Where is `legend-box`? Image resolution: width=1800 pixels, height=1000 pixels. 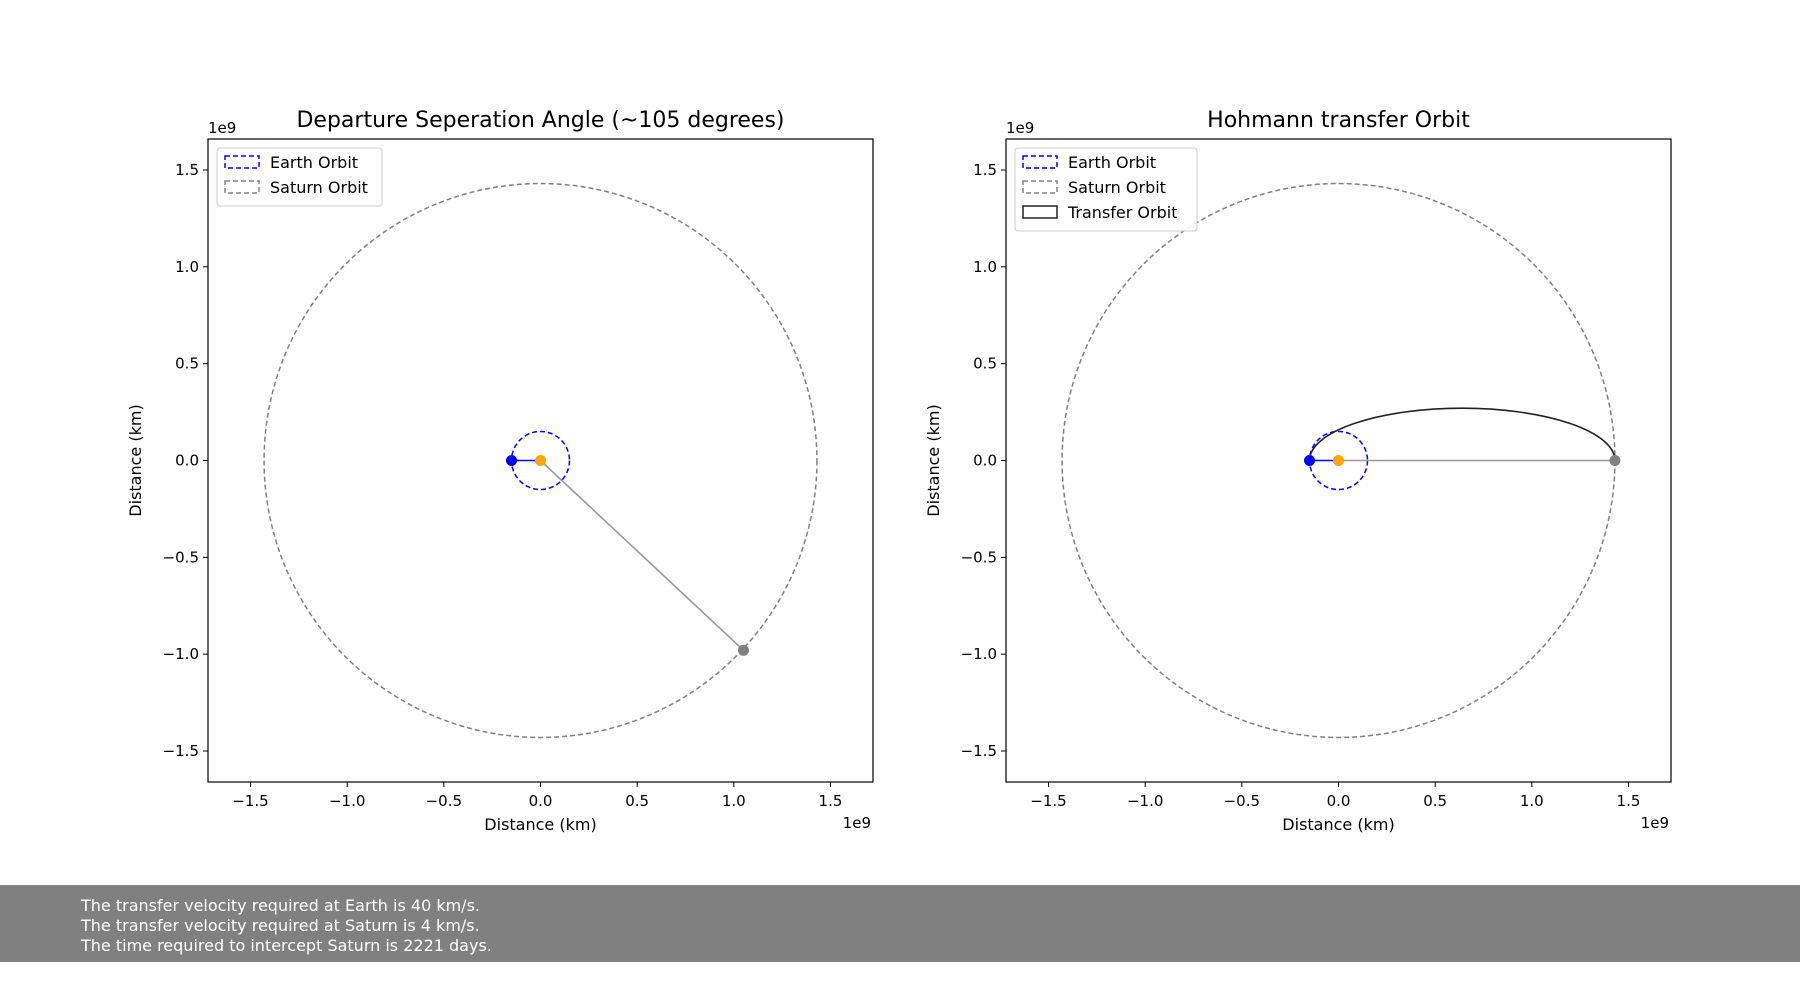
legend-box is located at coordinates (1106, 189).